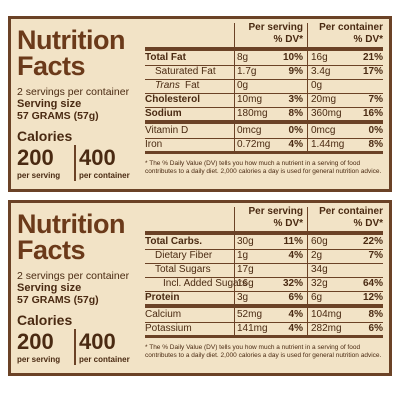 Image resolution: width=400 pixels, height=400 pixels. Describe the element at coordinates (321, 71) in the screenshot. I see `amount: 3.4g` at that location.